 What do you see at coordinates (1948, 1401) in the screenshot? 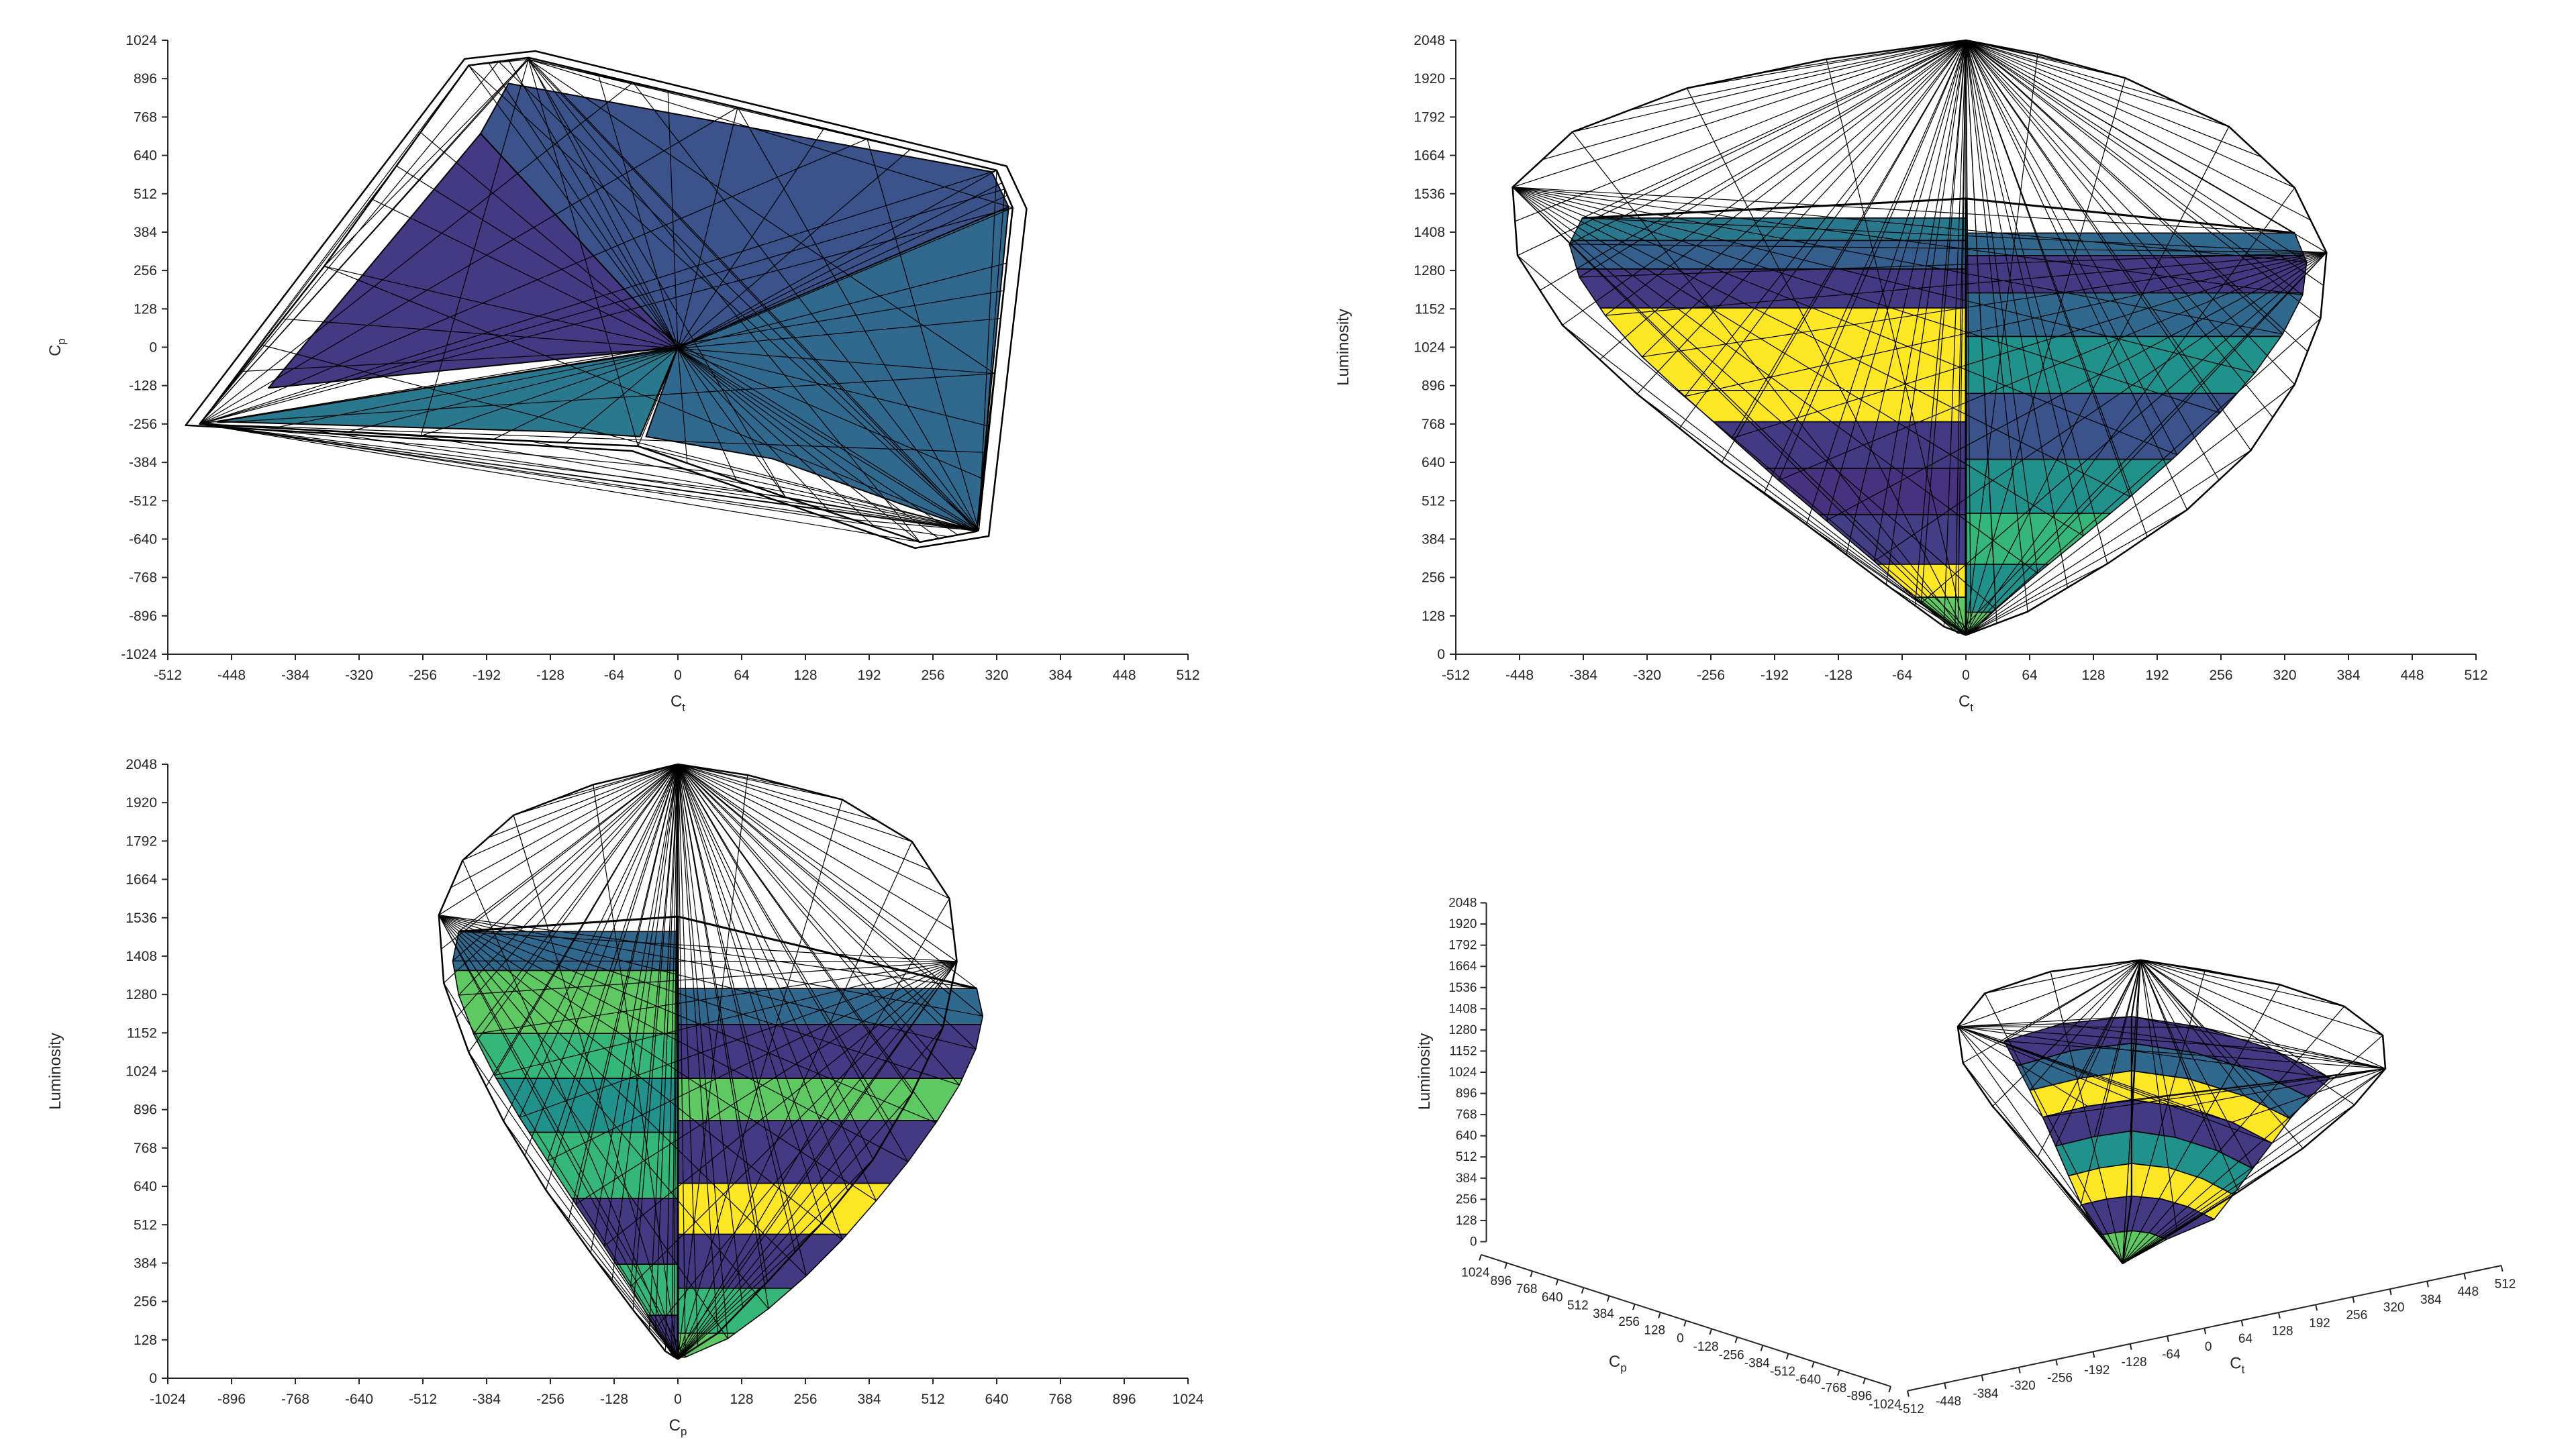
I see `svg-text: -448` at bounding box center [1948, 1401].